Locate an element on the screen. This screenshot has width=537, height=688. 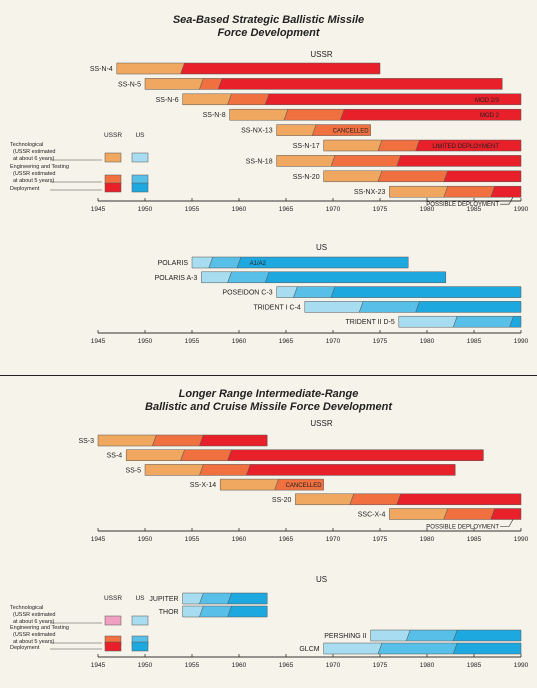
bar-ss-4: SS-4 is located at coordinates (295, 455).